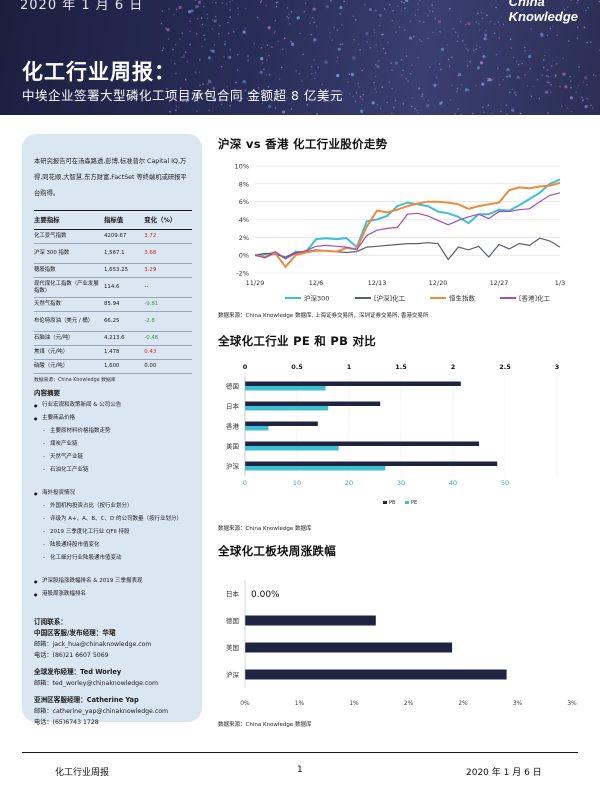 Image resolution: width=600 pixels, height=800 pixels. Describe the element at coordinates (310, 620) in the screenshot. I see `change-bar` at that location.